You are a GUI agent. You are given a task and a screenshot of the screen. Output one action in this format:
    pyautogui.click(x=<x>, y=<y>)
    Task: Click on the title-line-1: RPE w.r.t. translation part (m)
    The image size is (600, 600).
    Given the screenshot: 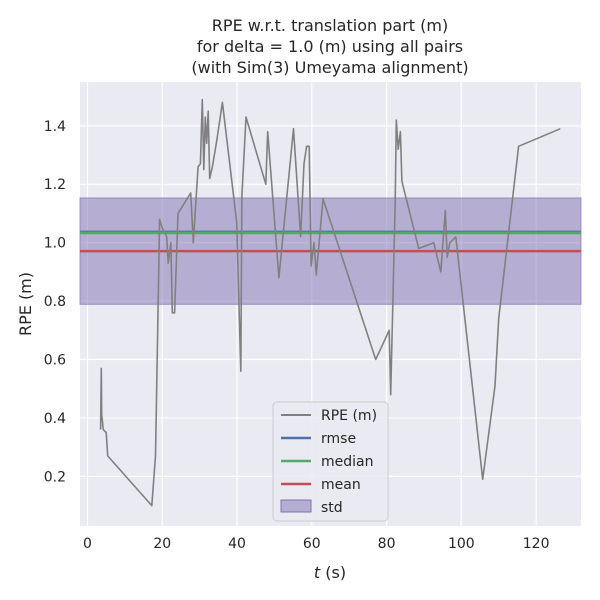 What is the action you would take?
    pyautogui.click(x=330, y=25)
    